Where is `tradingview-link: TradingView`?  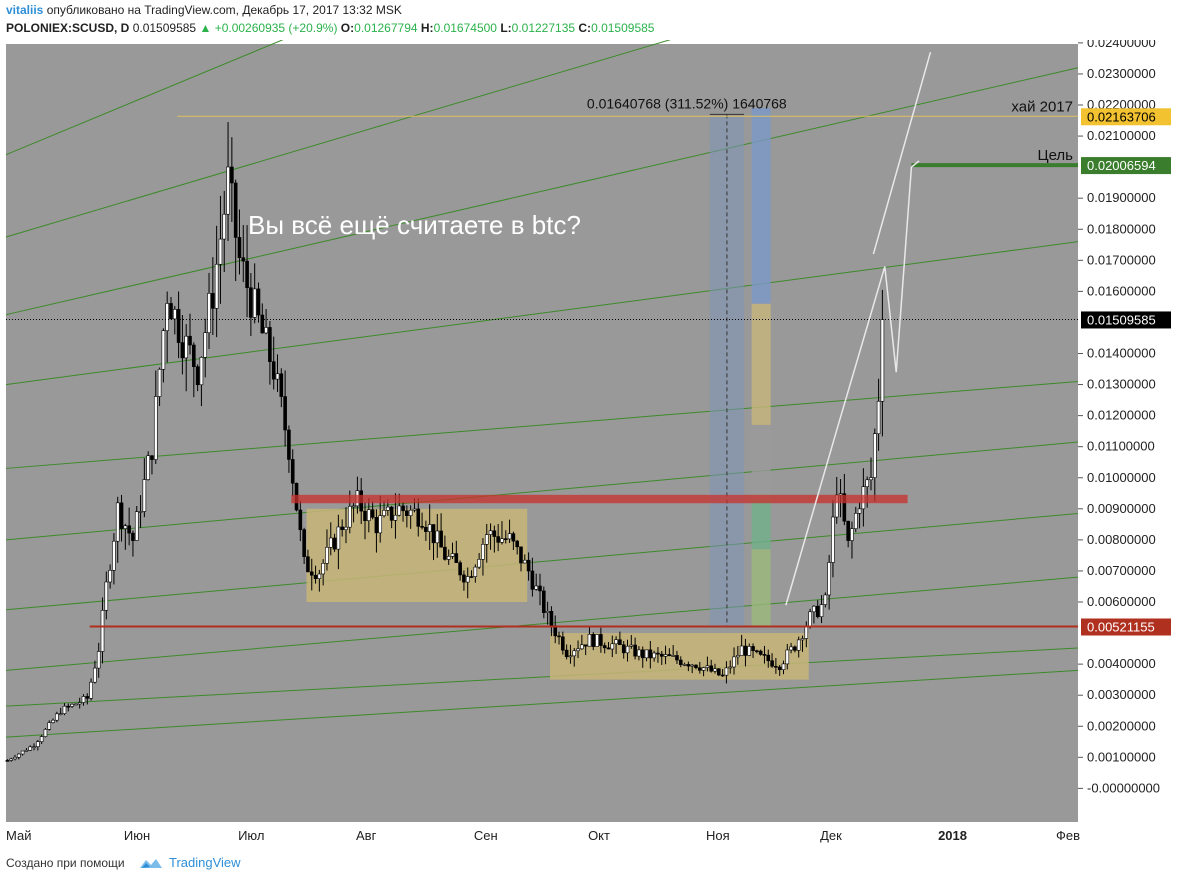 tradingview-link: TradingView is located at coordinates (190, 862).